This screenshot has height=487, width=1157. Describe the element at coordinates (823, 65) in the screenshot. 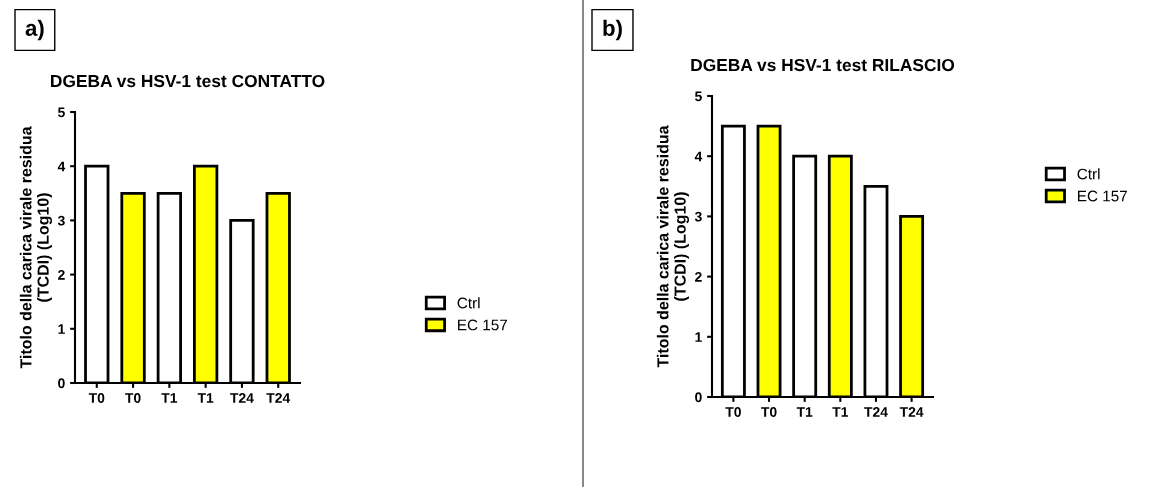

I see `chart-title: DGEBA vs HSV-1 test RILASCIO` at that location.